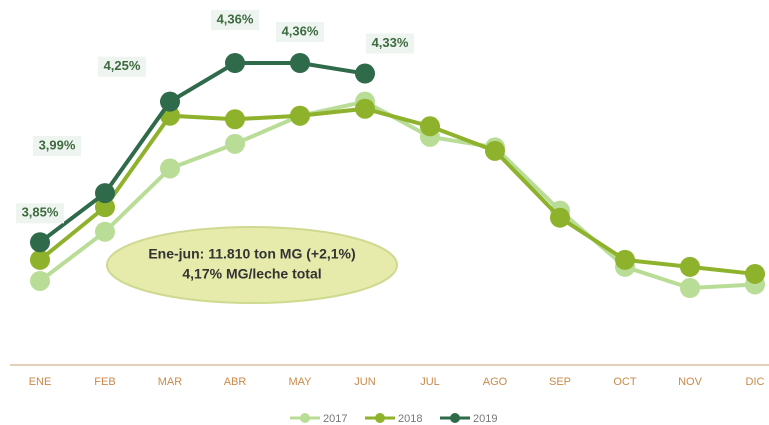 The image size is (769, 425). Describe the element at coordinates (625, 382) in the screenshot. I see `x-tick-label: OCT` at that location.